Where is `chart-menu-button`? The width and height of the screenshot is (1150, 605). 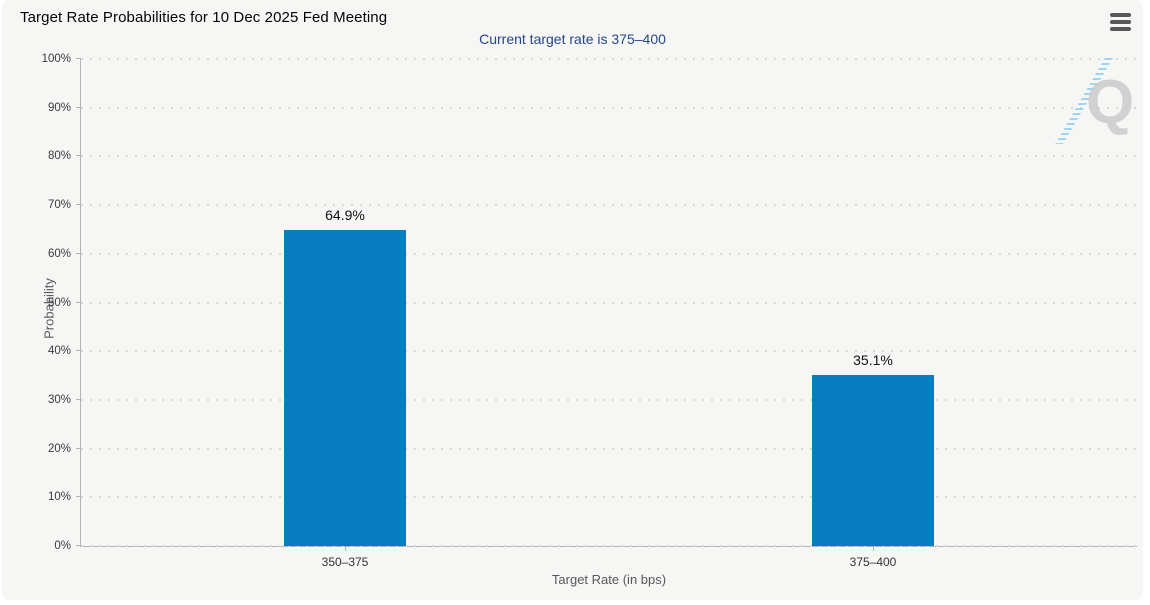 chart-menu-button is located at coordinates (1120, 22).